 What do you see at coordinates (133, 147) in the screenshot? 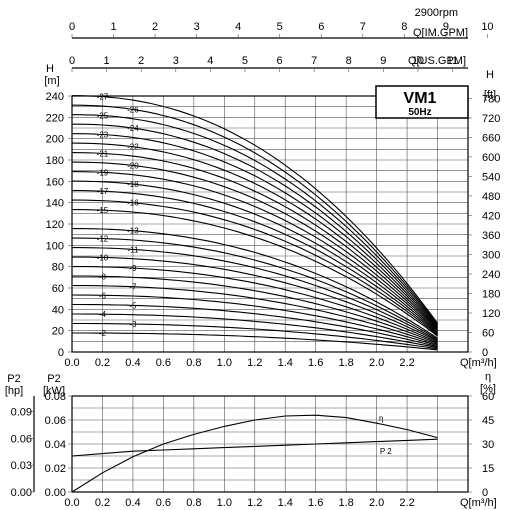
I see `stage-label: -22` at bounding box center [133, 147].